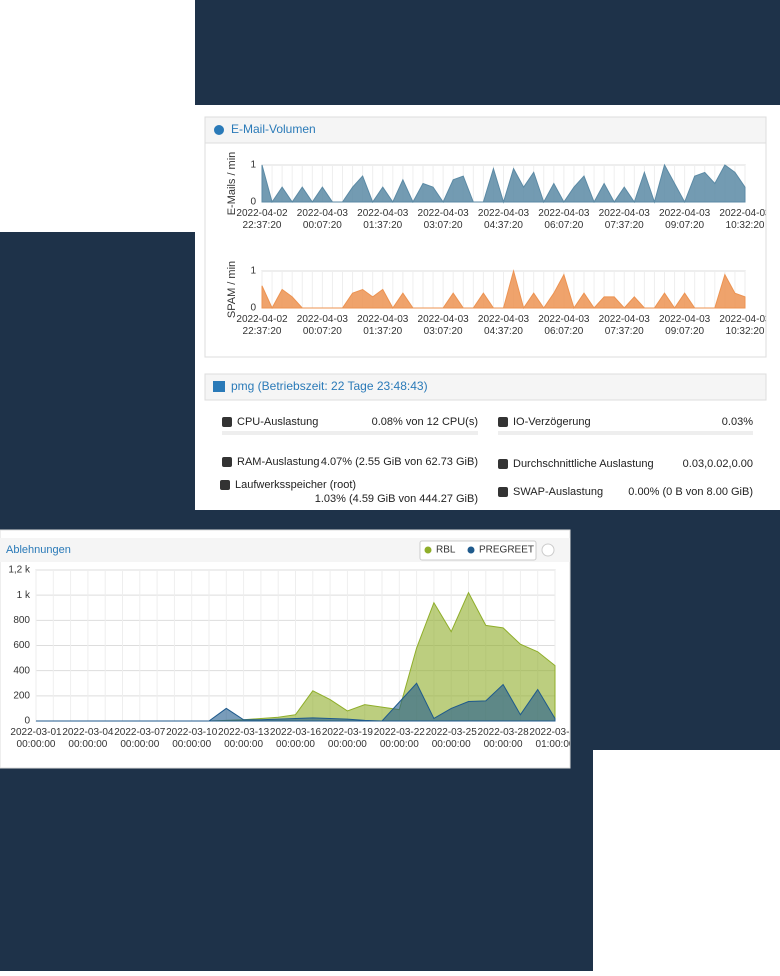 The image size is (780, 976). I want to click on y-tick-label: 600, so click(21, 645).